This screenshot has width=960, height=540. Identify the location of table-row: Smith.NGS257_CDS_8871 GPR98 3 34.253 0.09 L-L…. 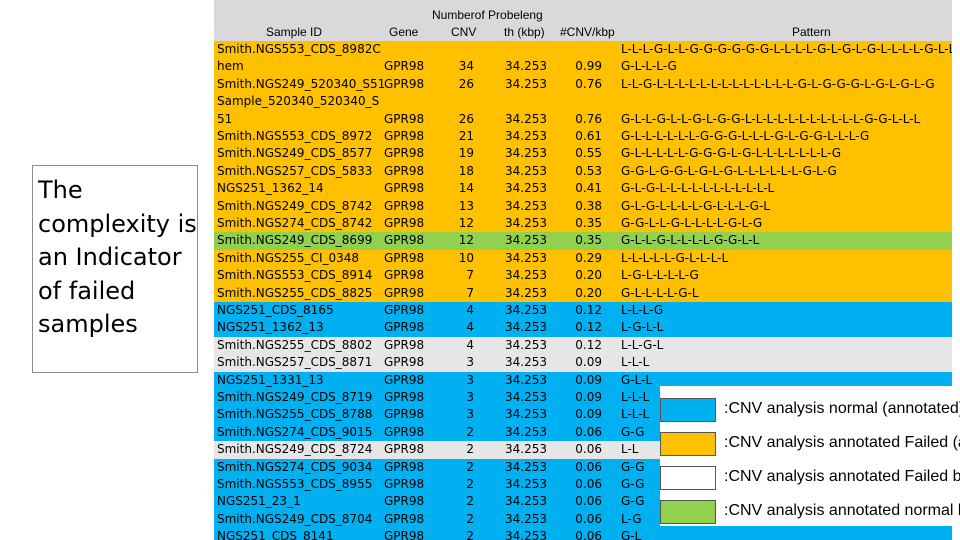
(583, 363).